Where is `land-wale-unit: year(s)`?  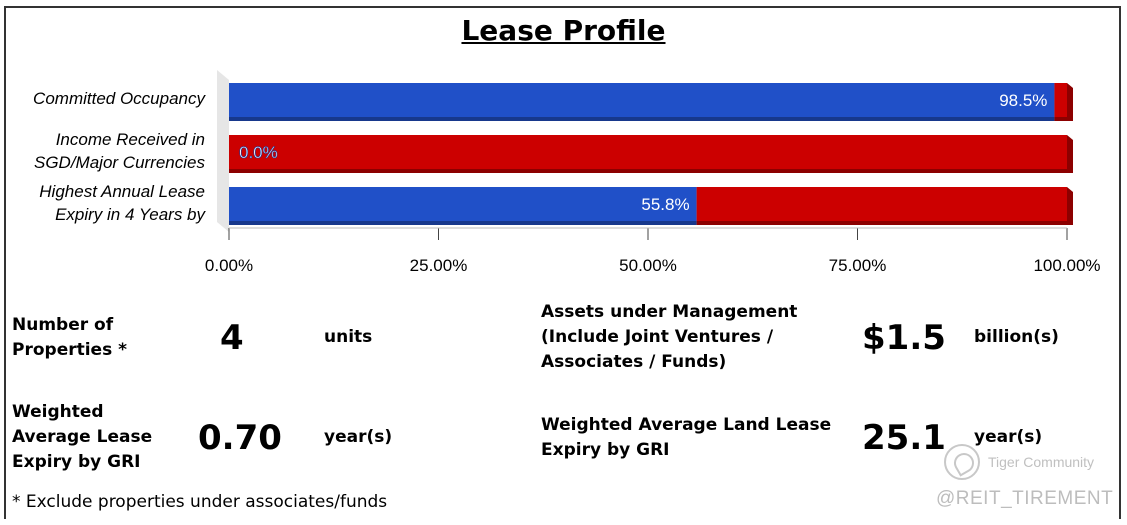
land-wale-unit: year(s) is located at coordinates (1008, 437).